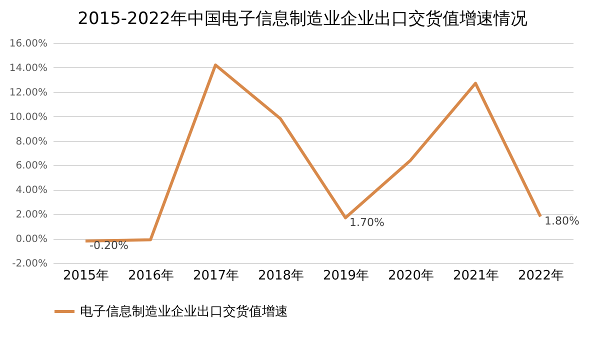 The image size is (605, 364). What do you see at coordinates (28, 92) in the screenshot?
I see `y-tick-label: 12.00%` at bounding box center [28, 92].